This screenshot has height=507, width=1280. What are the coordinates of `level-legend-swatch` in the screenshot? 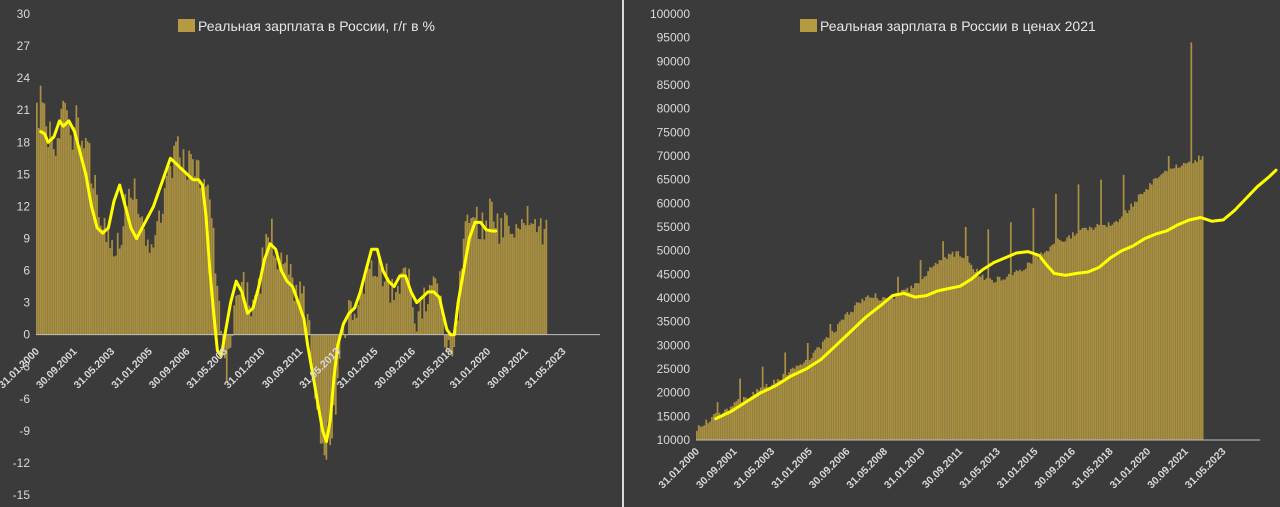 It's located at (808, 25).